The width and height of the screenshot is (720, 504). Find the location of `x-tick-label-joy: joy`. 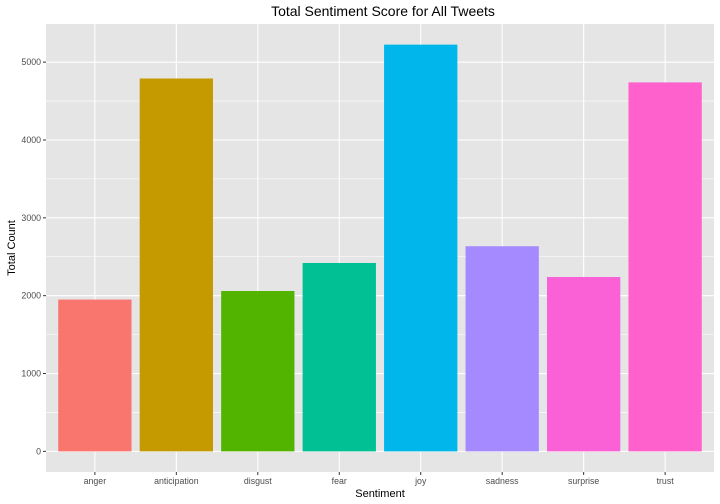

x-tick-label-joy: joy is located at coordinates (420, 481).